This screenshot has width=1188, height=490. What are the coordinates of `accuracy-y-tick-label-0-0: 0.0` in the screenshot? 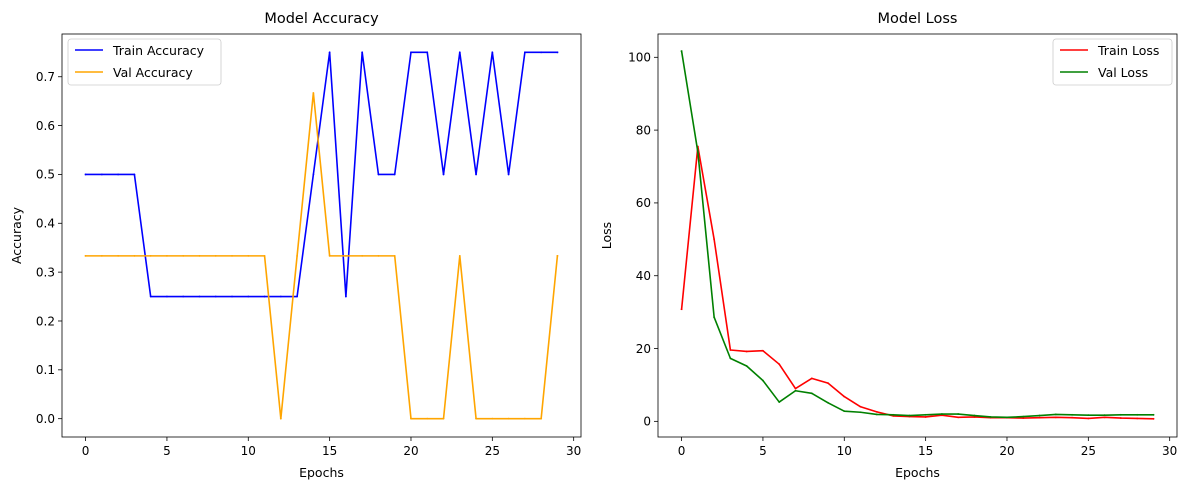 It's located at (45, 419).